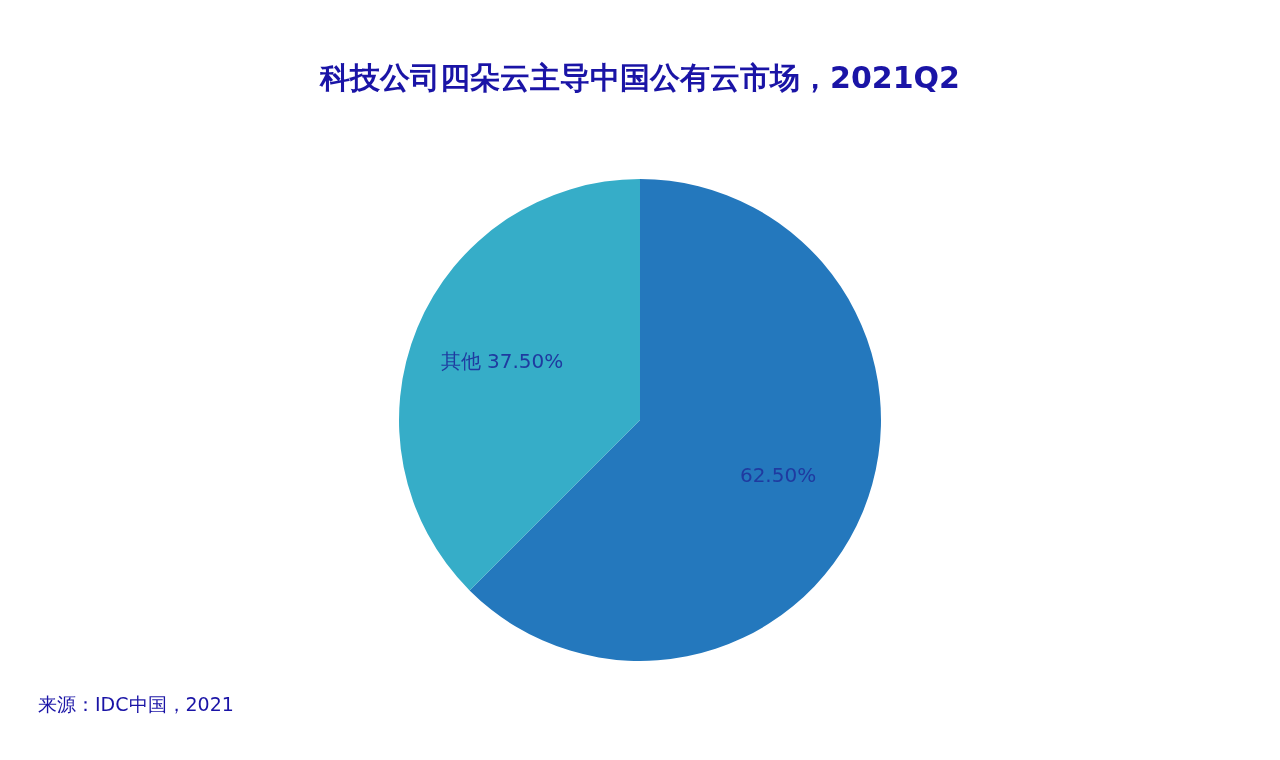 The width and height of the screenshot is (1280, 760). What do you see at coordinates (639, 78) in the screenshot?
I see `chart-title: 科技公司四朵云主导中国公有云市场，2021Q2` at bounding box center [639, 78].